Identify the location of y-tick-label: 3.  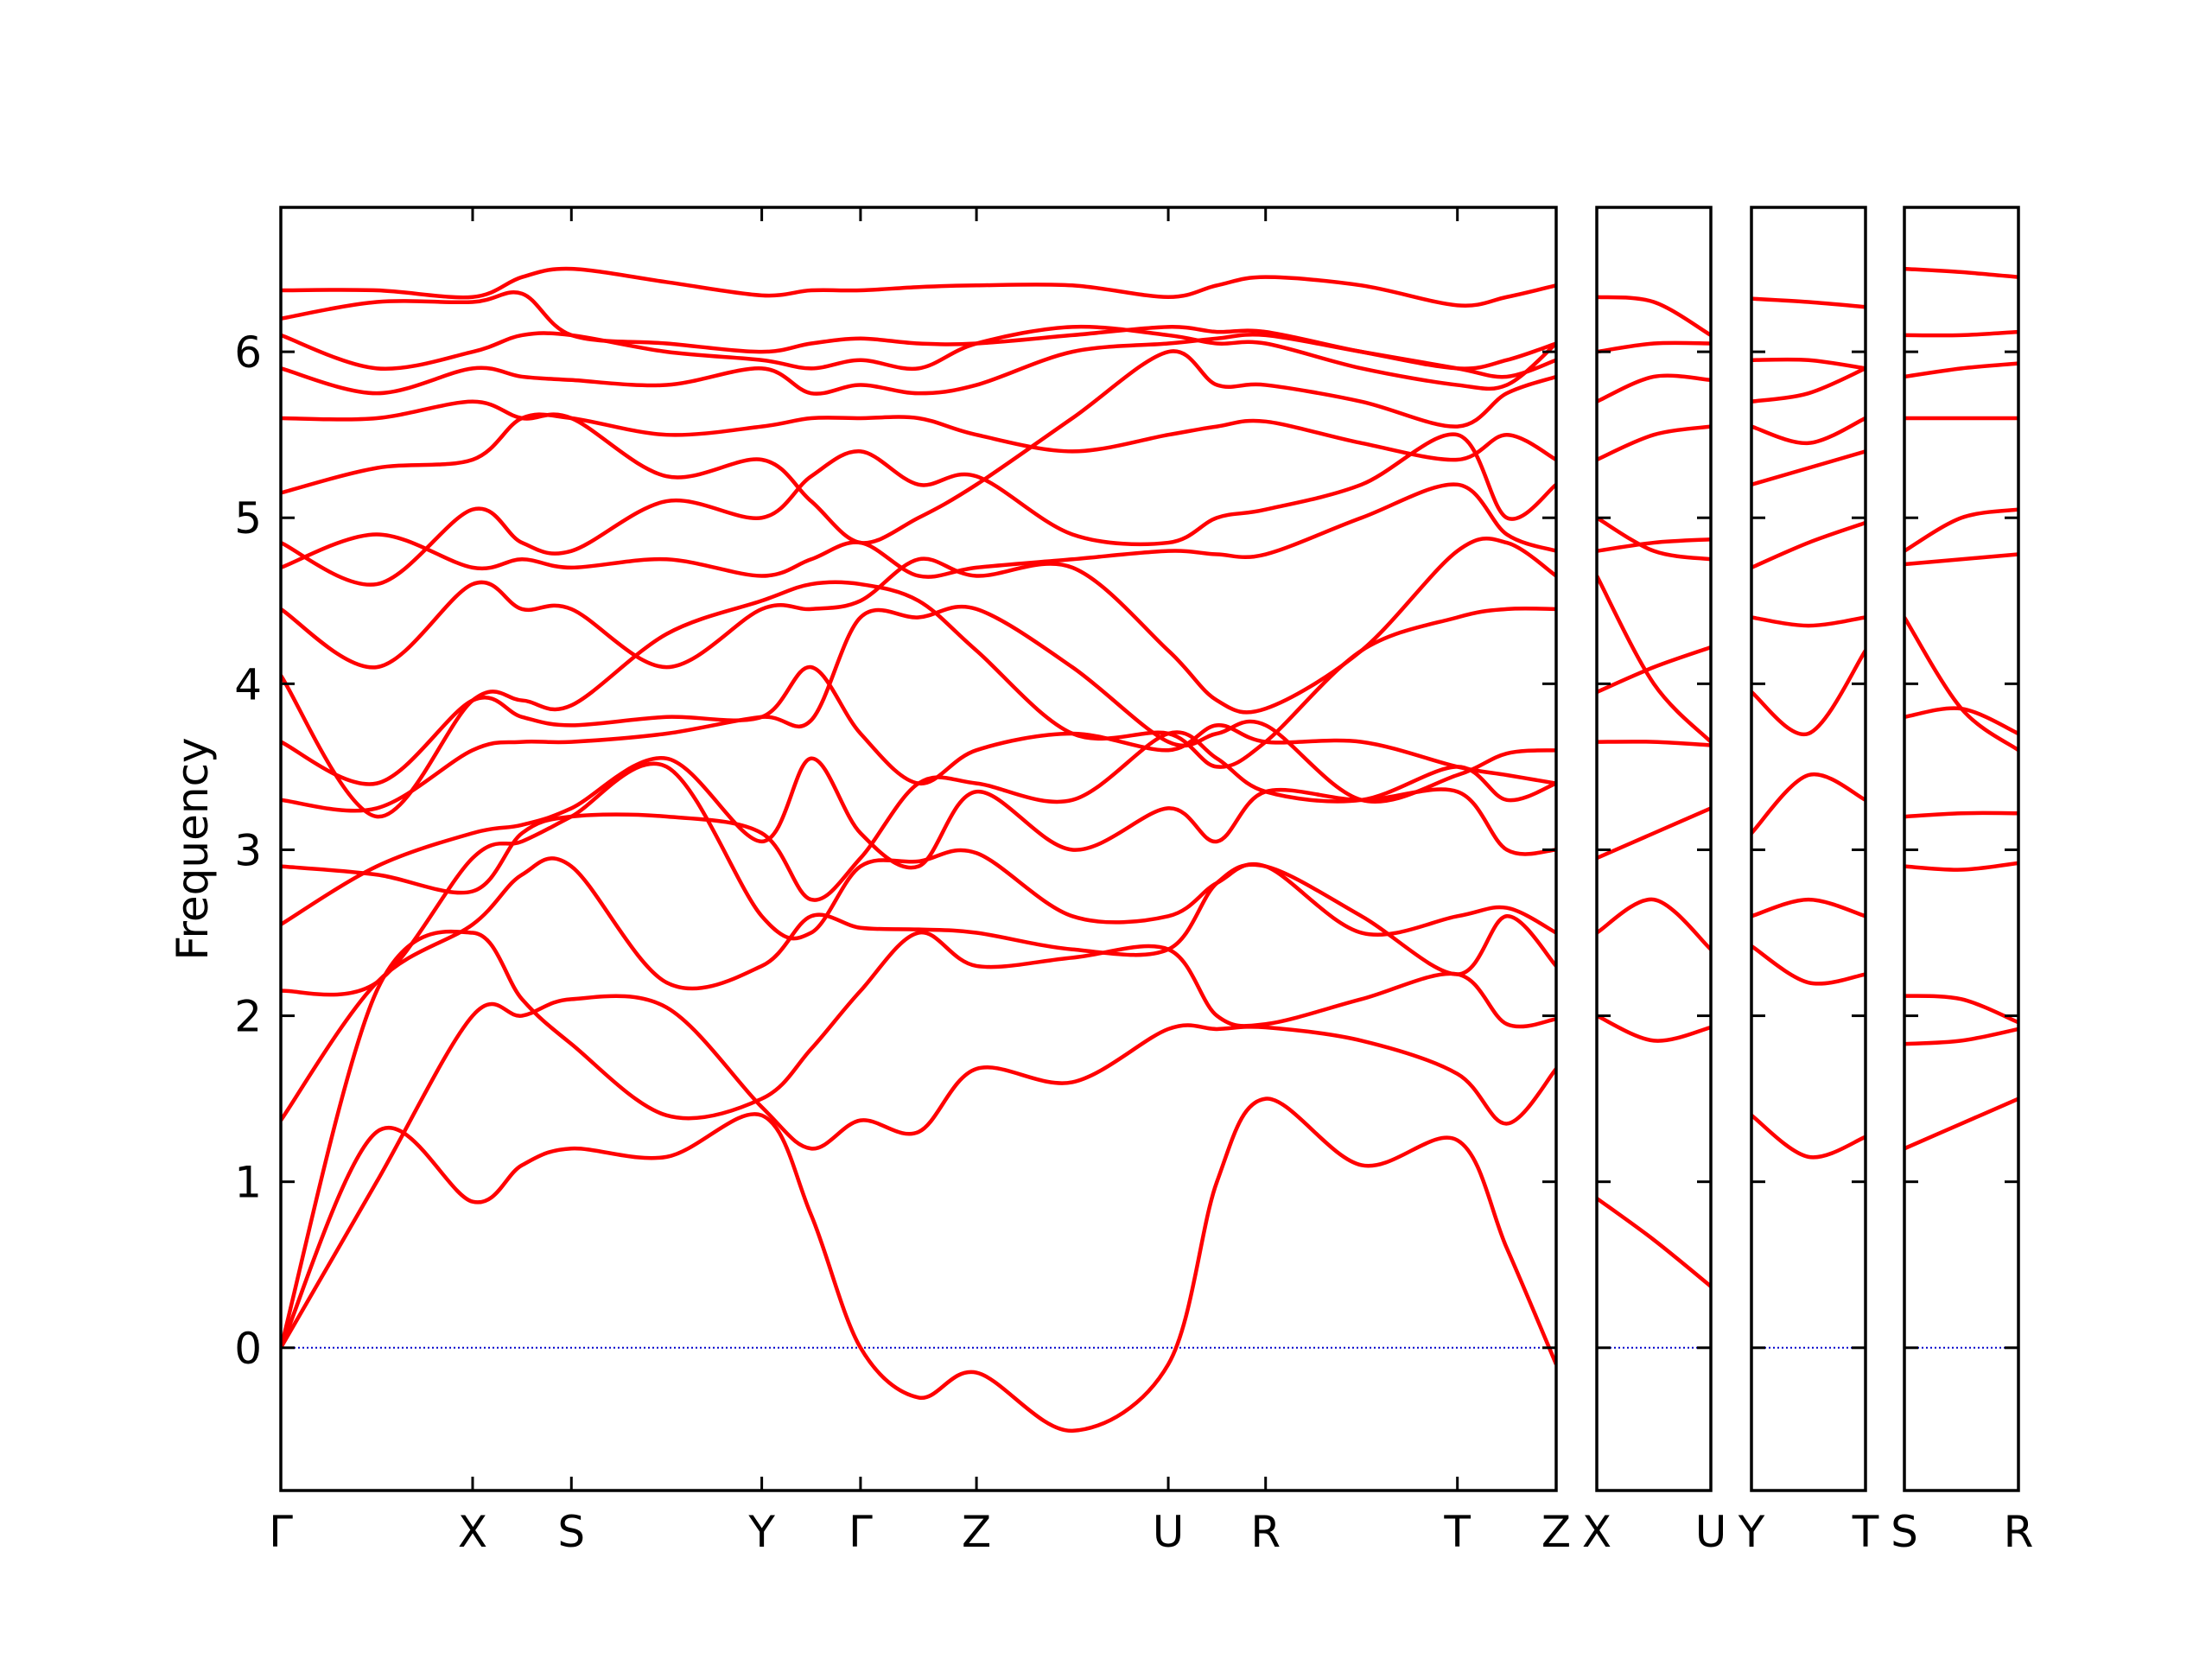
(248, 850).